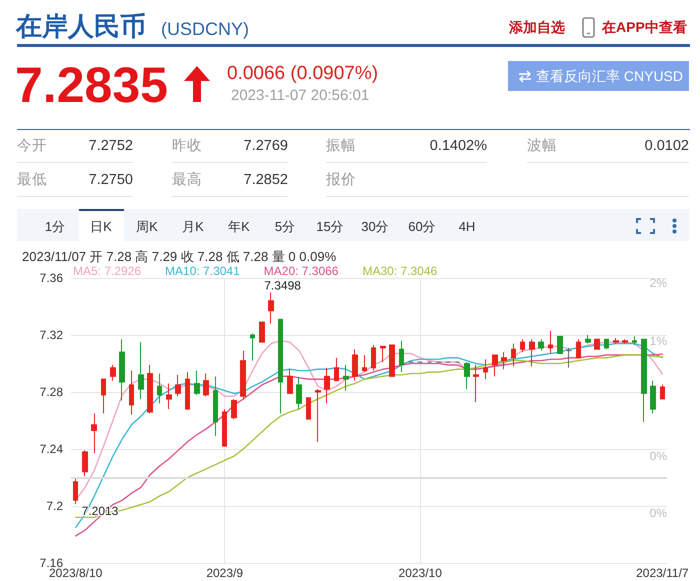  I want to click on text: 日K, so click(101, 226).